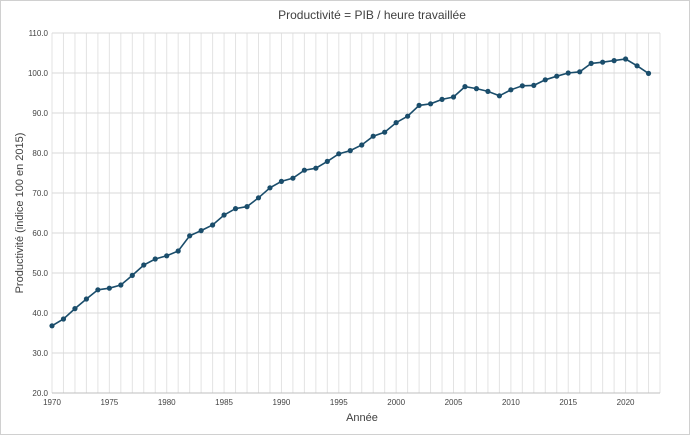 This screenshot has width=690, height=435. What do you see at coordinates (40, 193) in the screenshot?
I see `y-tick-label: 70.0` at bounding box center [40, 193].